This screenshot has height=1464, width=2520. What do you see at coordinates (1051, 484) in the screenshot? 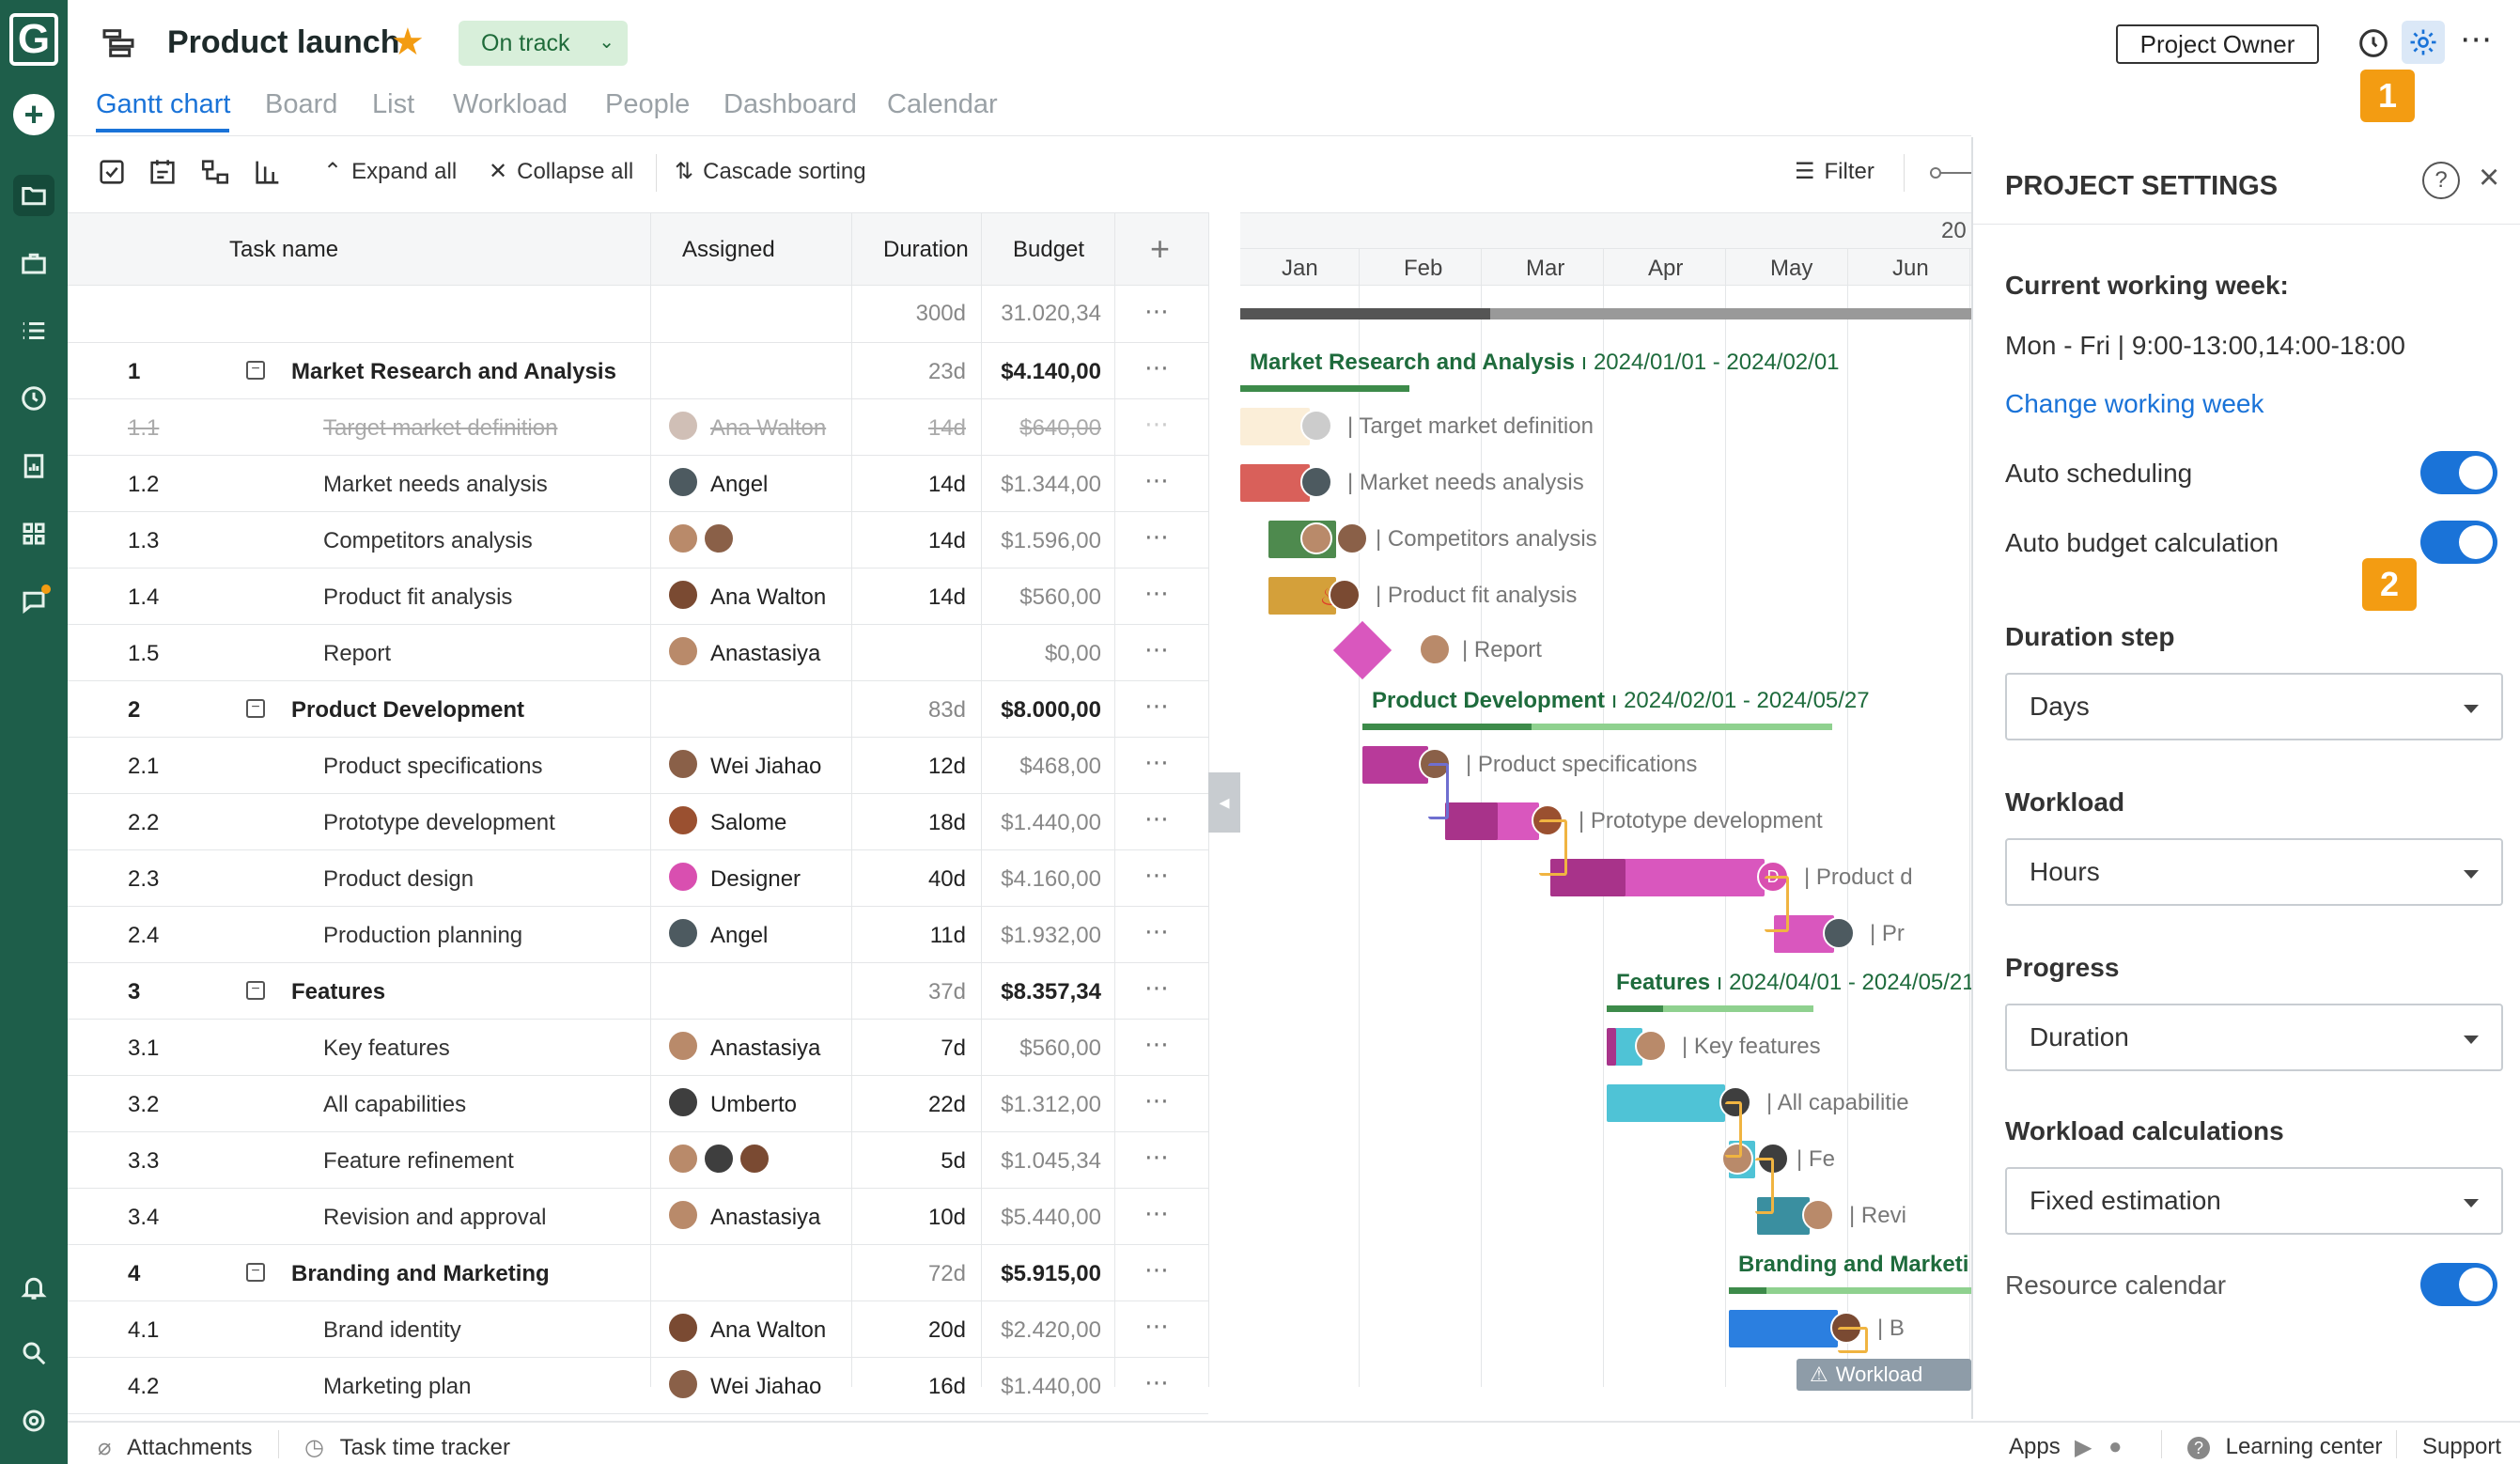
I see `task-budget: $1.344,00` at bounding box center [1051, 484].